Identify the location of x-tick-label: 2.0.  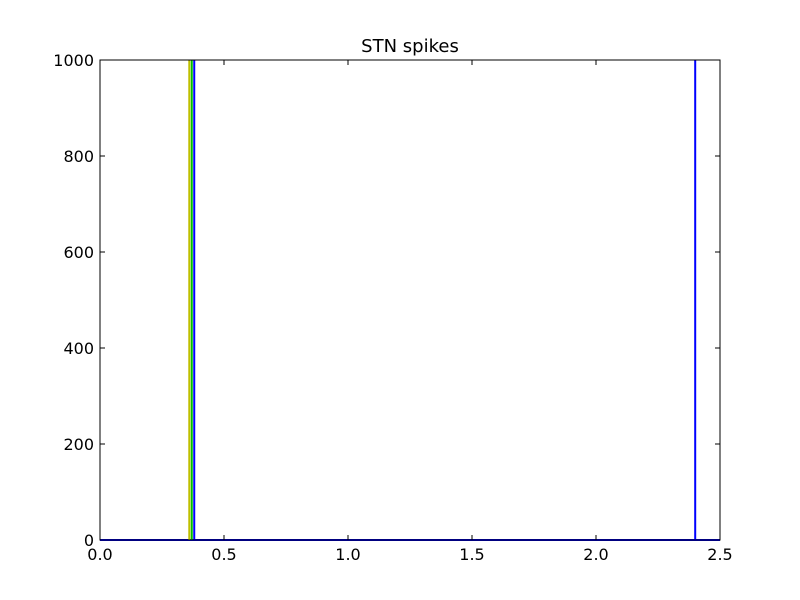
(595, 554).